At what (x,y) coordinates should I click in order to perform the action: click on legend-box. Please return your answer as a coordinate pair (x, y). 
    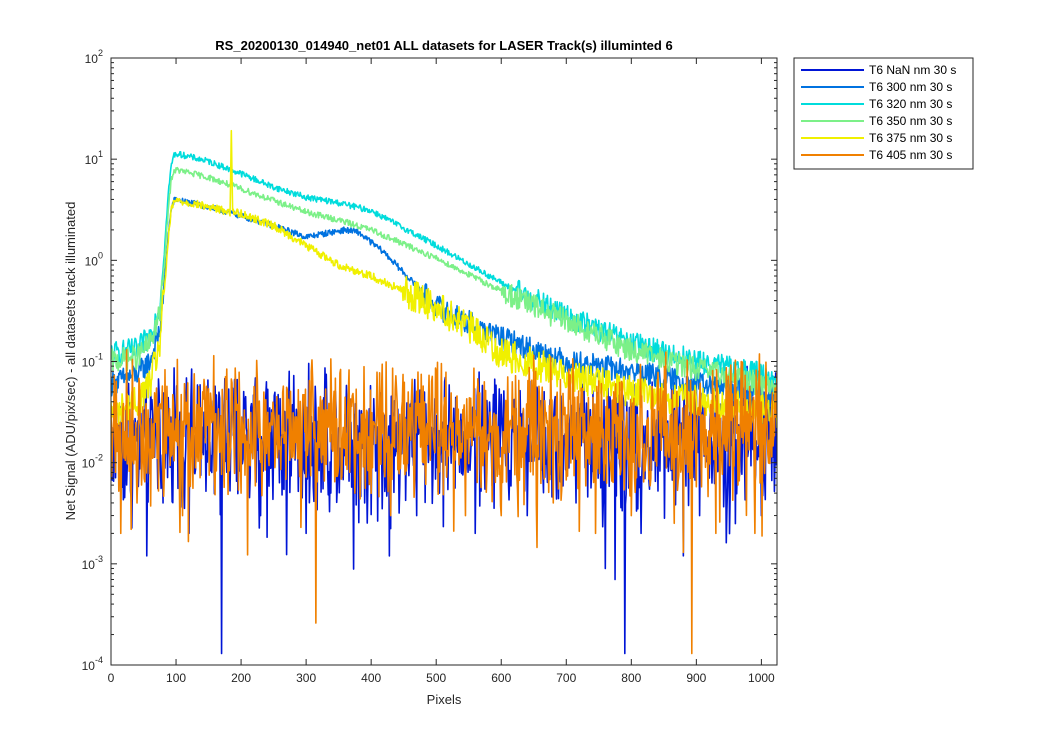
    Looking at the image, I should click on (883, 113).